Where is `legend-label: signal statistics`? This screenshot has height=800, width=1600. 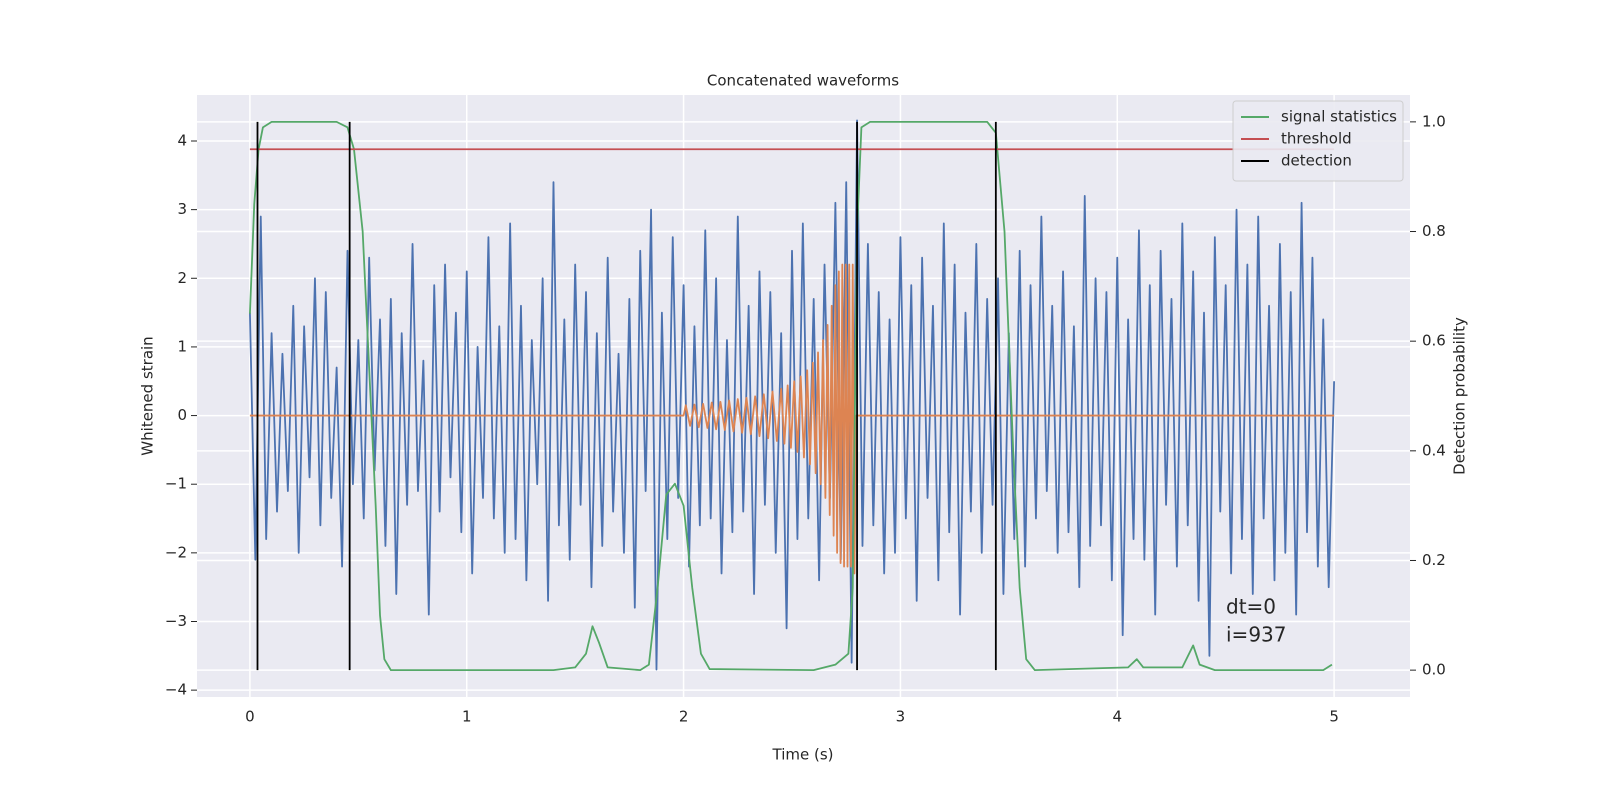
legend-label: signal statistics is located at coordinates (1339, 117).